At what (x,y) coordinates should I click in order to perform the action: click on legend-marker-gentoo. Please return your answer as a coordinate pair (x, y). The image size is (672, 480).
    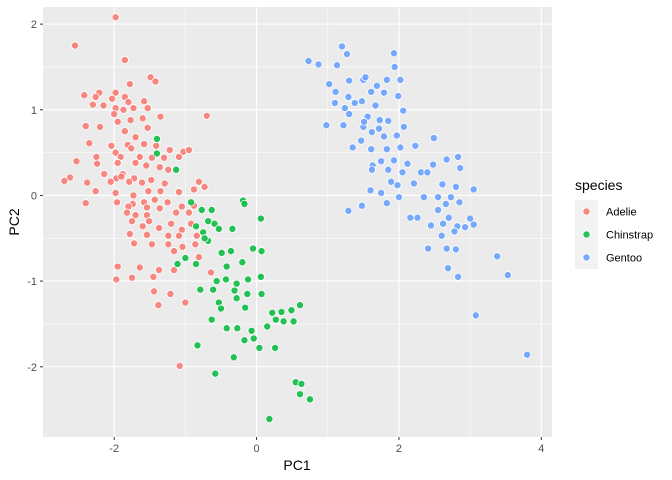
    Looking at the image, I should click on (586, 257).